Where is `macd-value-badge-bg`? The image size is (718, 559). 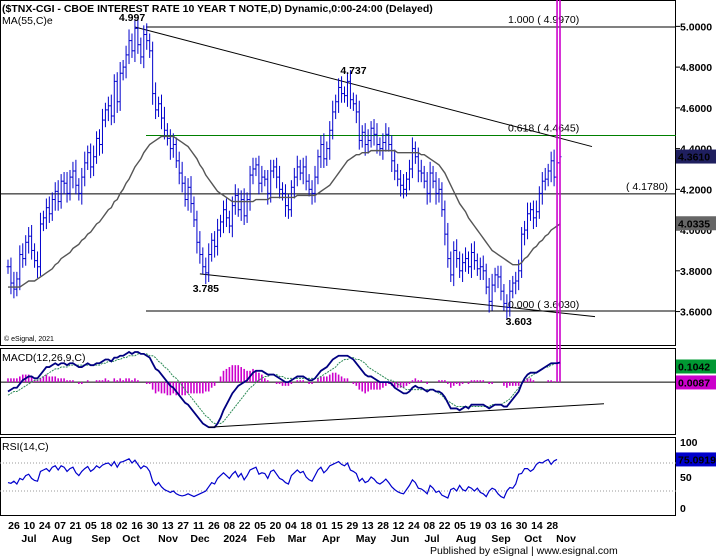 macd-value-badge-bg is located at coordinates (696, 366).